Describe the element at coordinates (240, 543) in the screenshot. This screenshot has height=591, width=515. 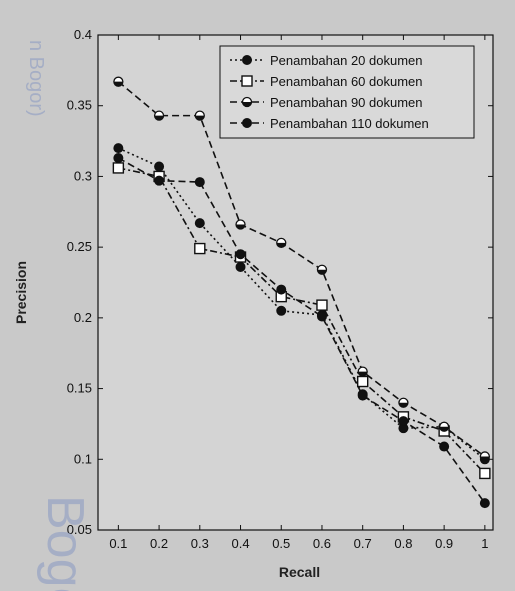
I see `x-tick-label: 0.4` at that location.